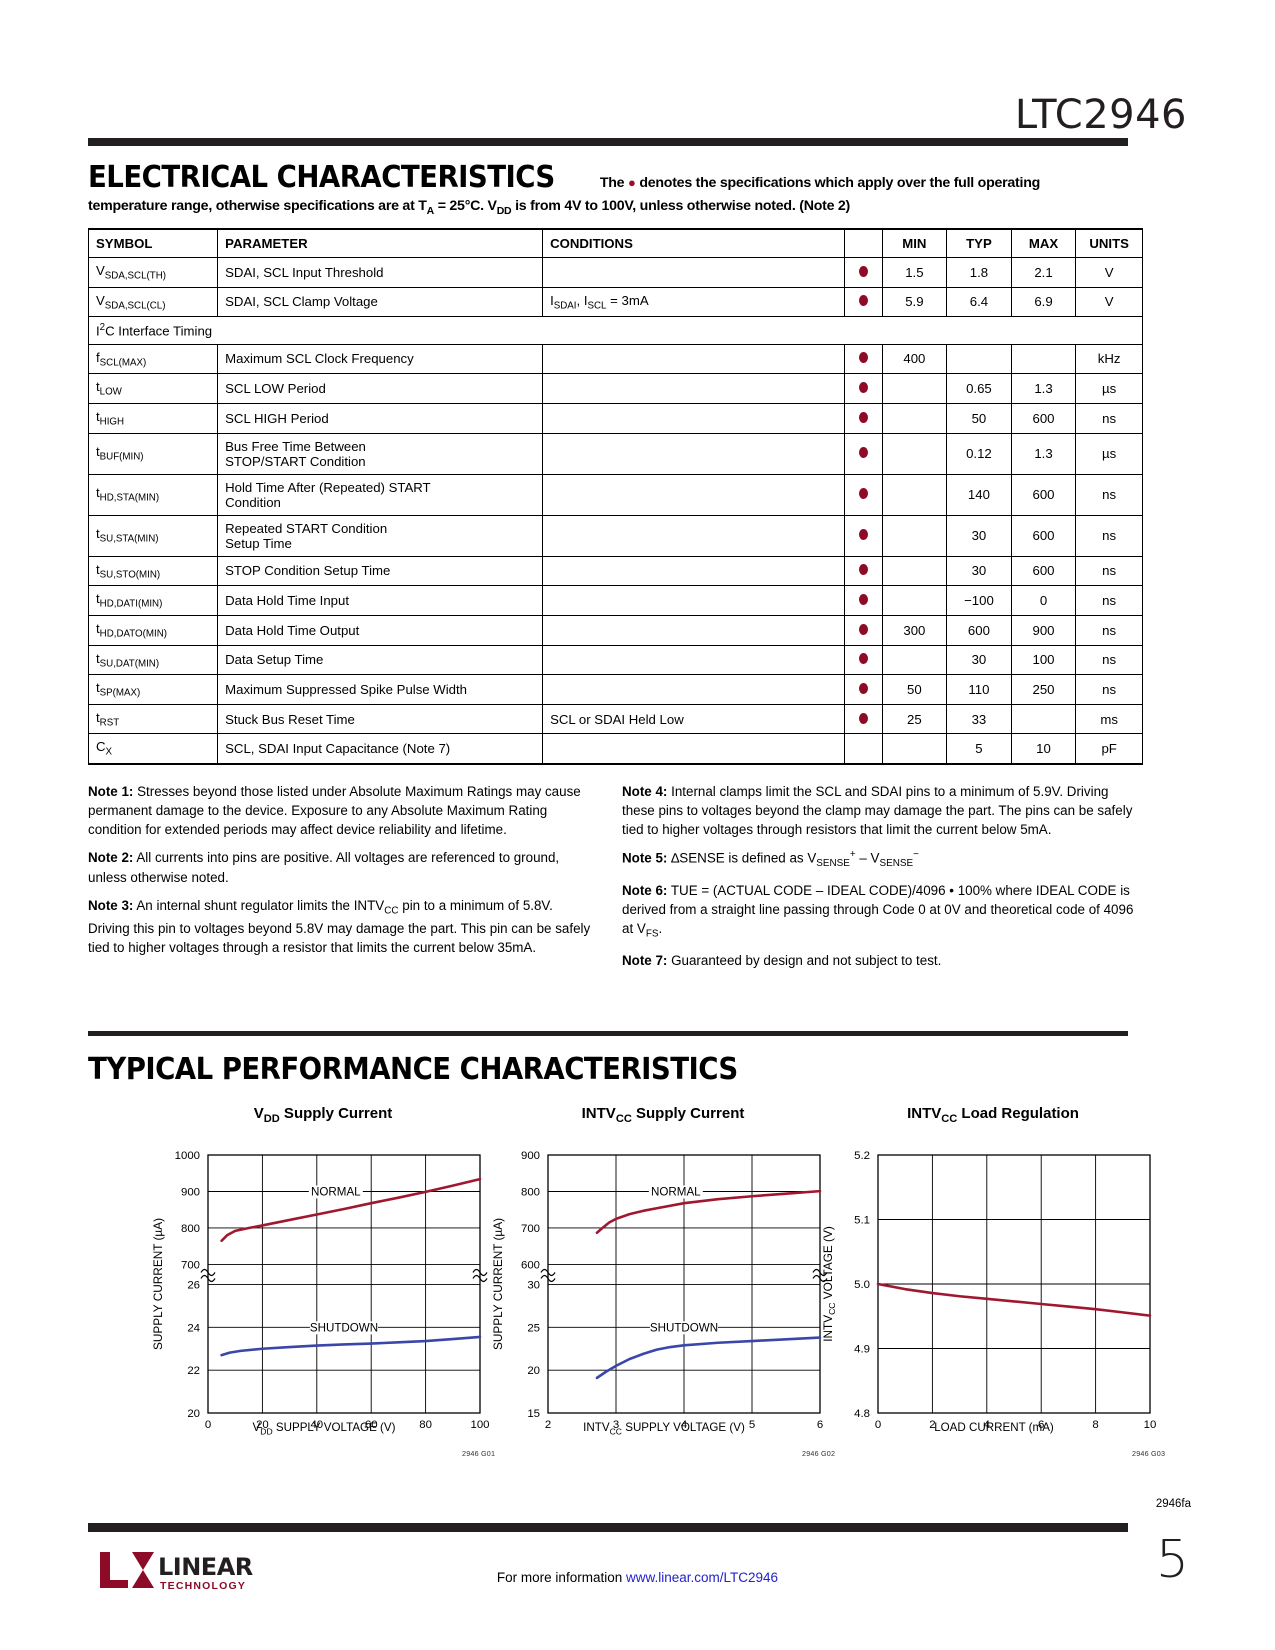  I want to click on cell-symbol: VSDA,SCL(CL), so click(153, 302).